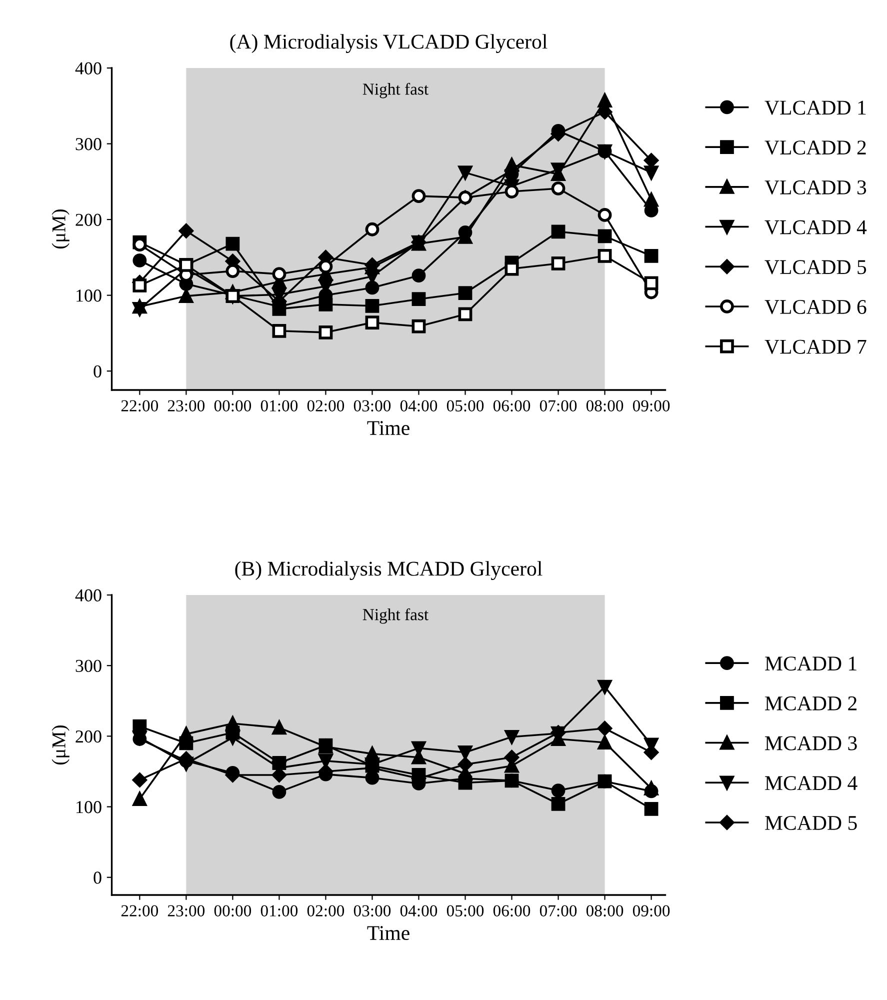 The image size is (887, 1000). What do you see at coordinates (815, 267) in the screenshot?
I see `legend-label: VLCADD 5` at bounding box center [815, 267].